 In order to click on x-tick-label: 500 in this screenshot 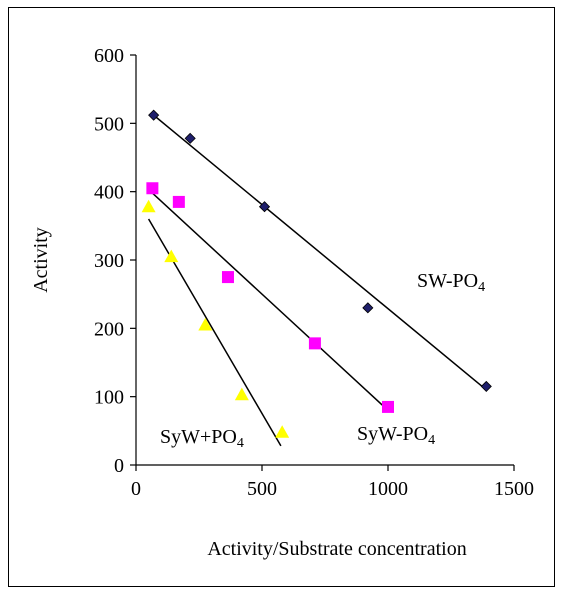, I will do `click(262, 489)`.